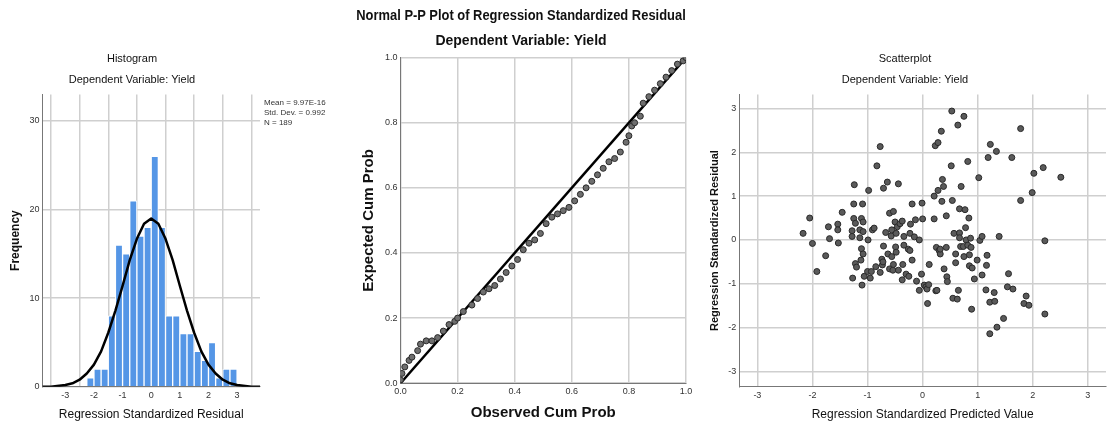 This screenshot has width=1114, height=430. What do you see at coordinates (391, 317) in the screenshot?
I see `y-tick-label: 0.2` at bounding box center [391, 317].